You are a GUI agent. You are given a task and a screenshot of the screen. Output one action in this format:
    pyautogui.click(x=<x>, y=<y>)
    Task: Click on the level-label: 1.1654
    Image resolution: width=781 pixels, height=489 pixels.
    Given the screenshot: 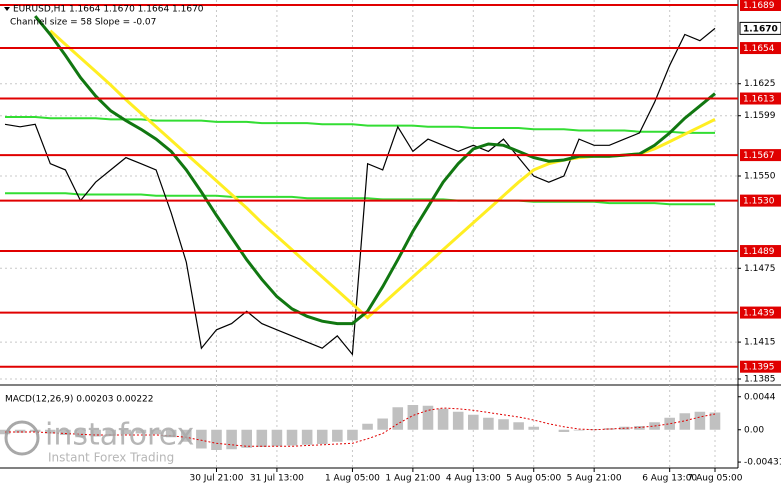 What is the action you would take?
    pyautogui.click(x=759, y=49)
    